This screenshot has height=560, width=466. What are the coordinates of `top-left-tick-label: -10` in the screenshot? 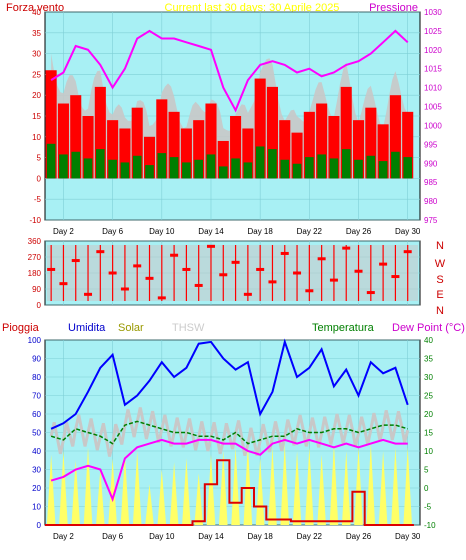 It's located at (35, 220).